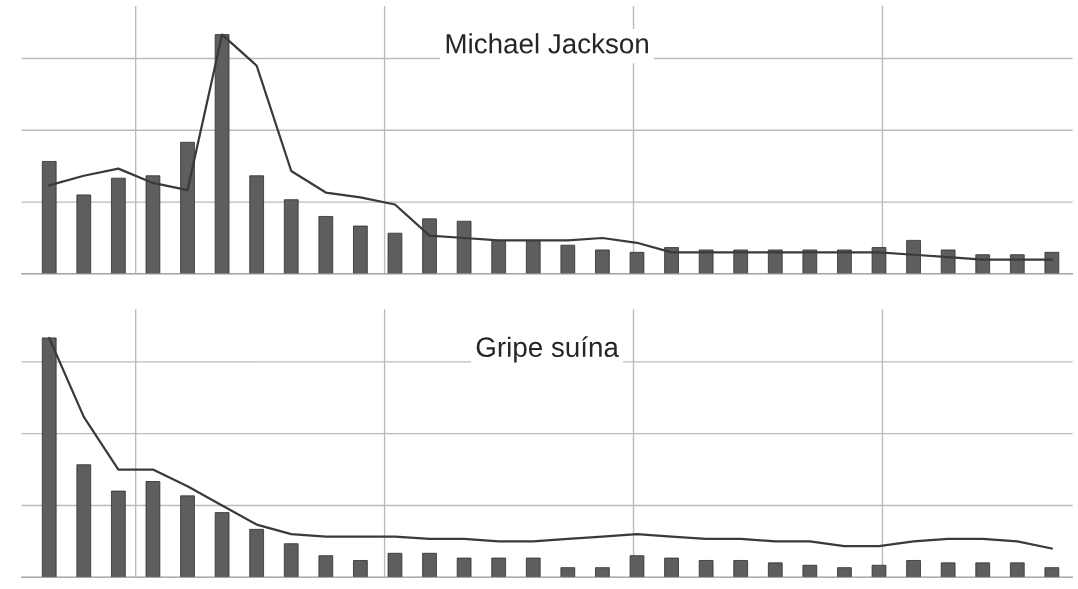 This screenshot has width=1078, height=589. What do you see at coordinates (547, 349) in the screenshot?
I see `chart-title: Gripe suína` at bounding box center [547, 349].